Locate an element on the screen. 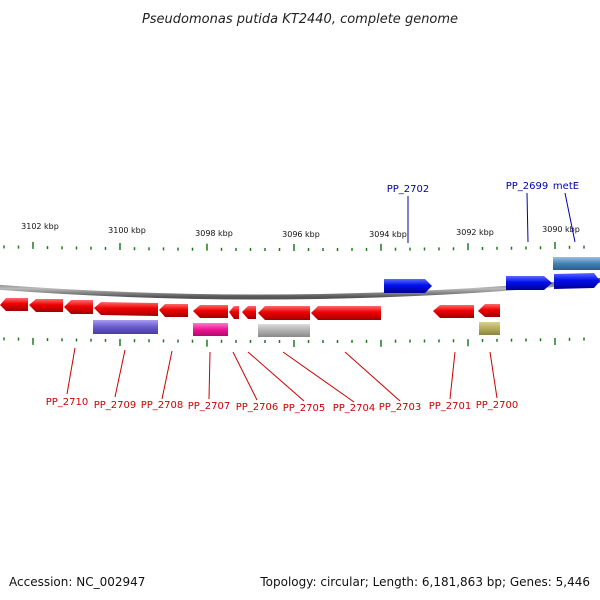  forward-strand-genes is located at coordinates (492, 275).